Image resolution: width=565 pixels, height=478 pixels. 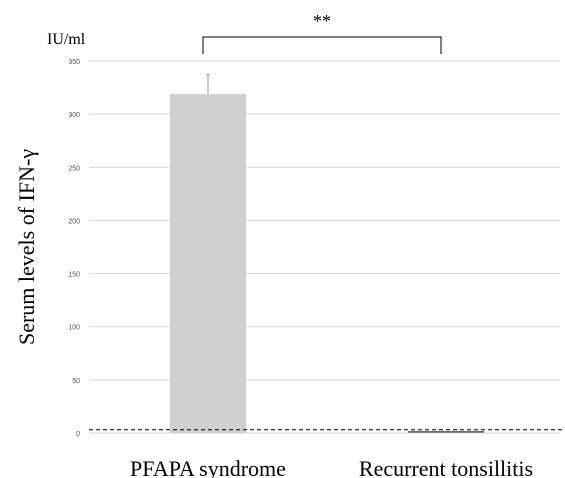 I want to click on y-tick-label: 350, so click(x=74, y=62).